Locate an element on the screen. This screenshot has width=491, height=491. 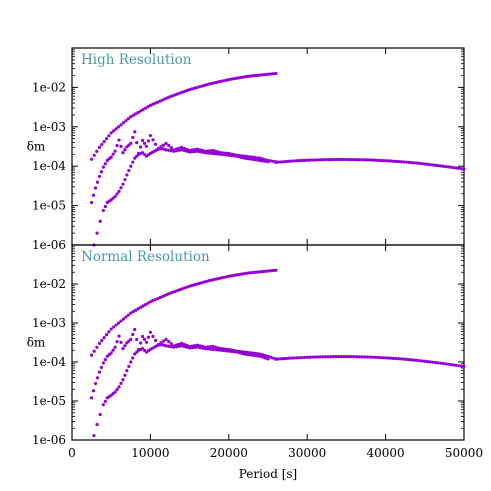
x-tick-label: 40000 is located at coordinates (386, 453).